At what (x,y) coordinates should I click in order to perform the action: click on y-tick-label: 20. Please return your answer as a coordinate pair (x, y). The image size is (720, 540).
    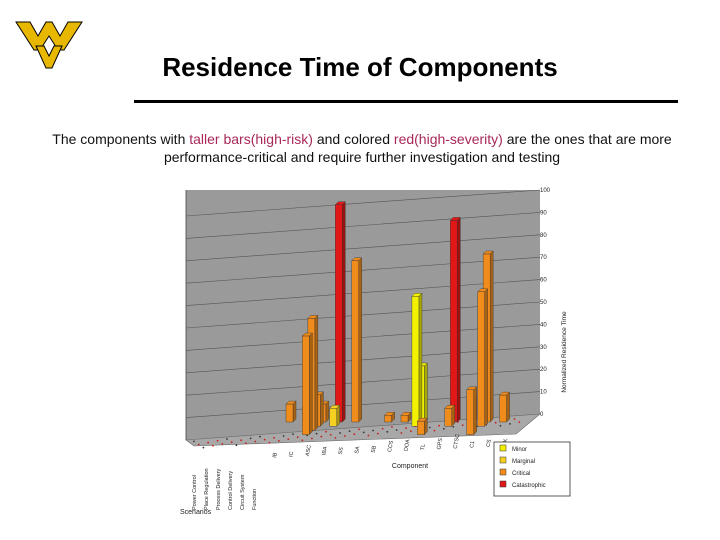
    Looking at the image, I should click on (543, 370).